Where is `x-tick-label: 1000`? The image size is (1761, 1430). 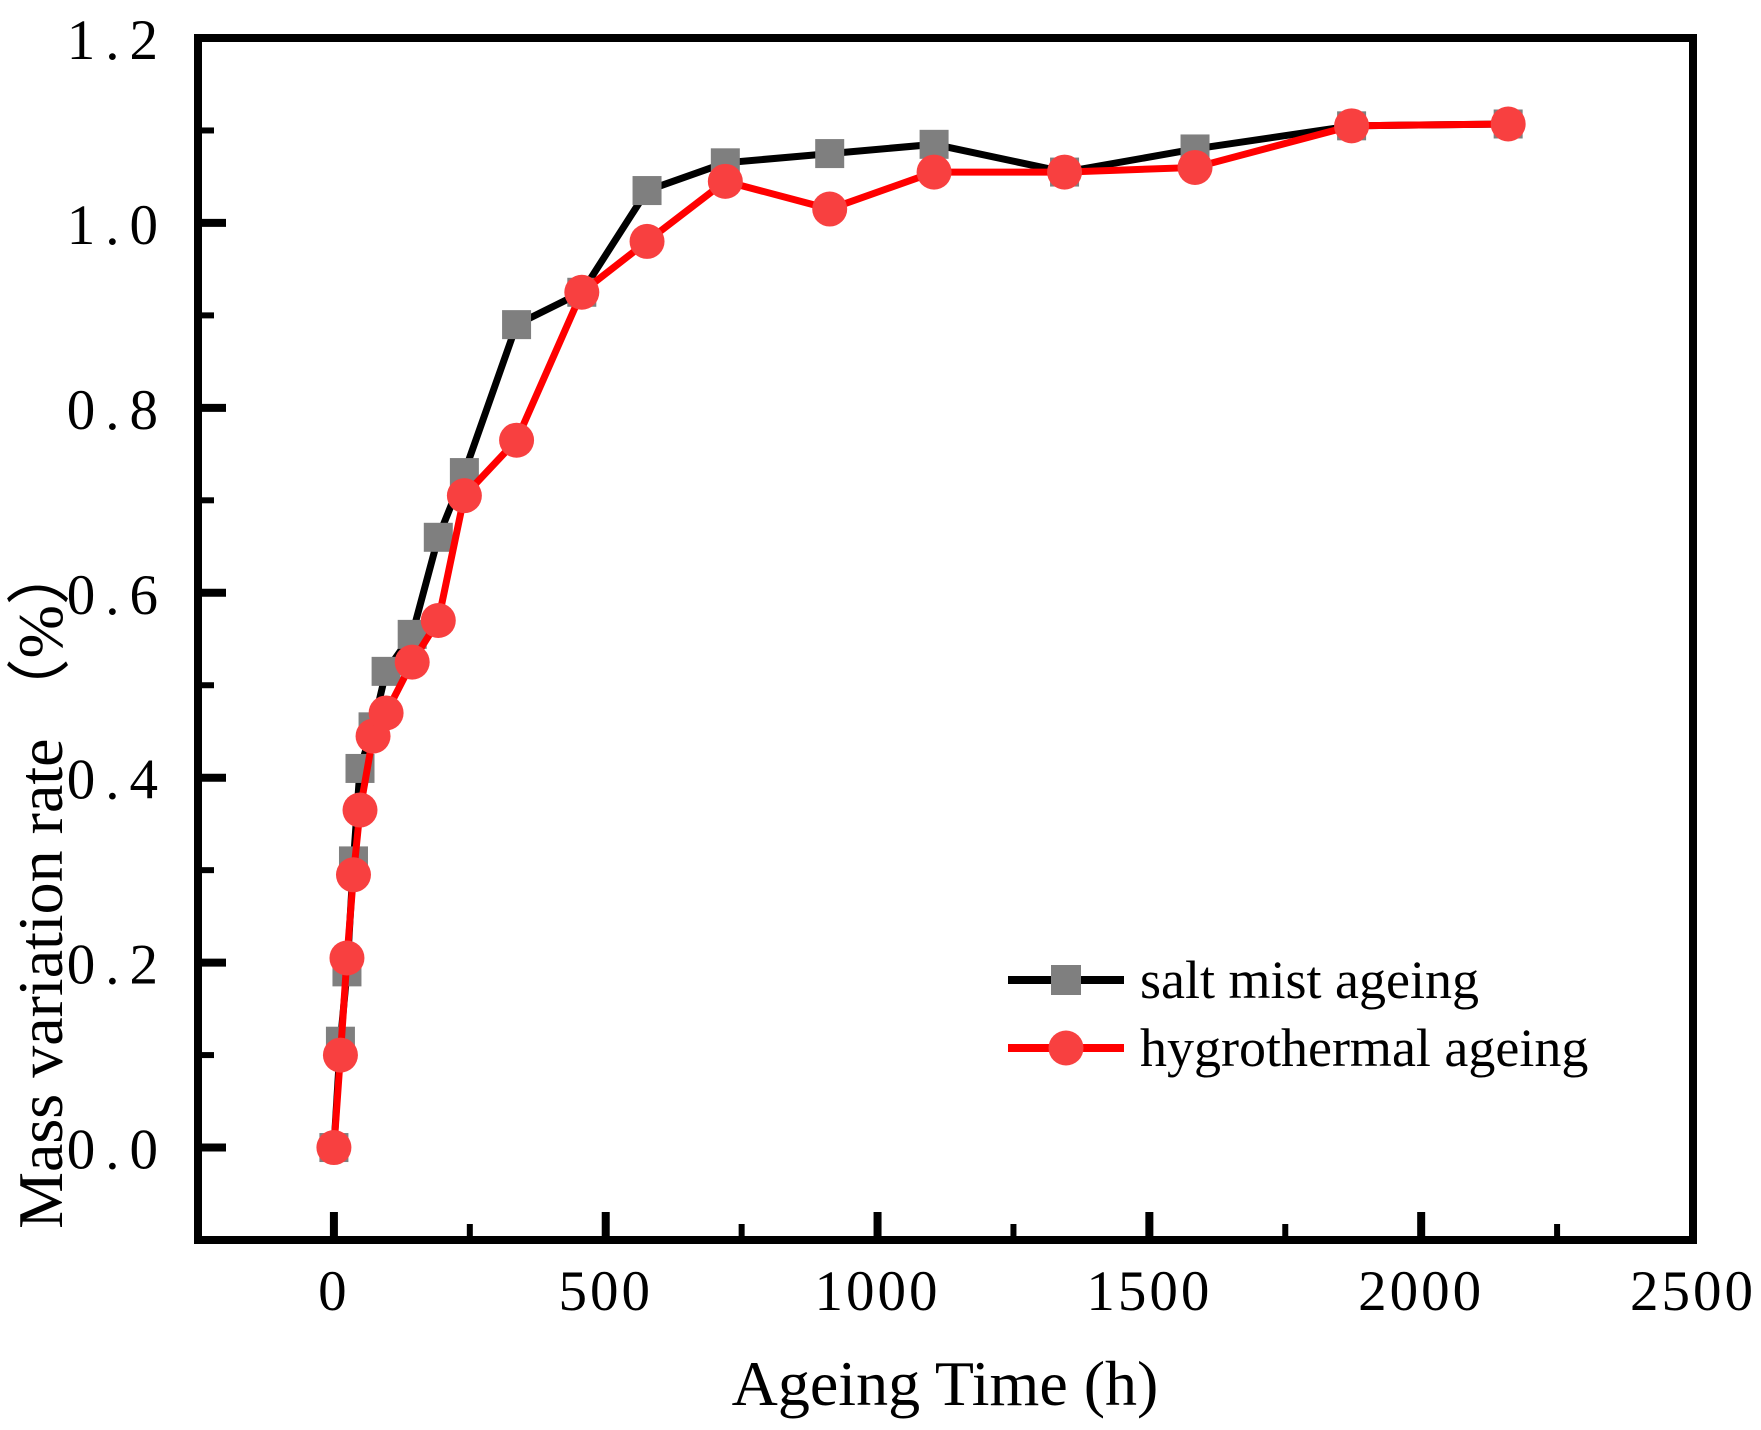
x-tick-label: 1000 is located at coordinates (878, 1291).